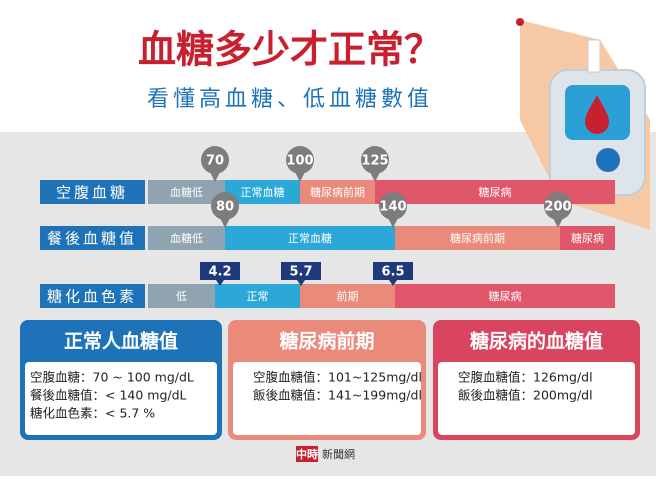 This screenshot has height=480, width=656. I want to click on card-title: 糖尿病的血糖值, so click(536, 341).